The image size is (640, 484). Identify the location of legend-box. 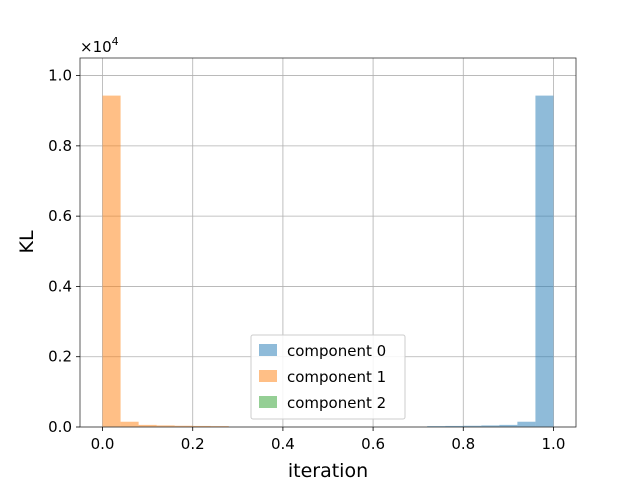
(328, 377).